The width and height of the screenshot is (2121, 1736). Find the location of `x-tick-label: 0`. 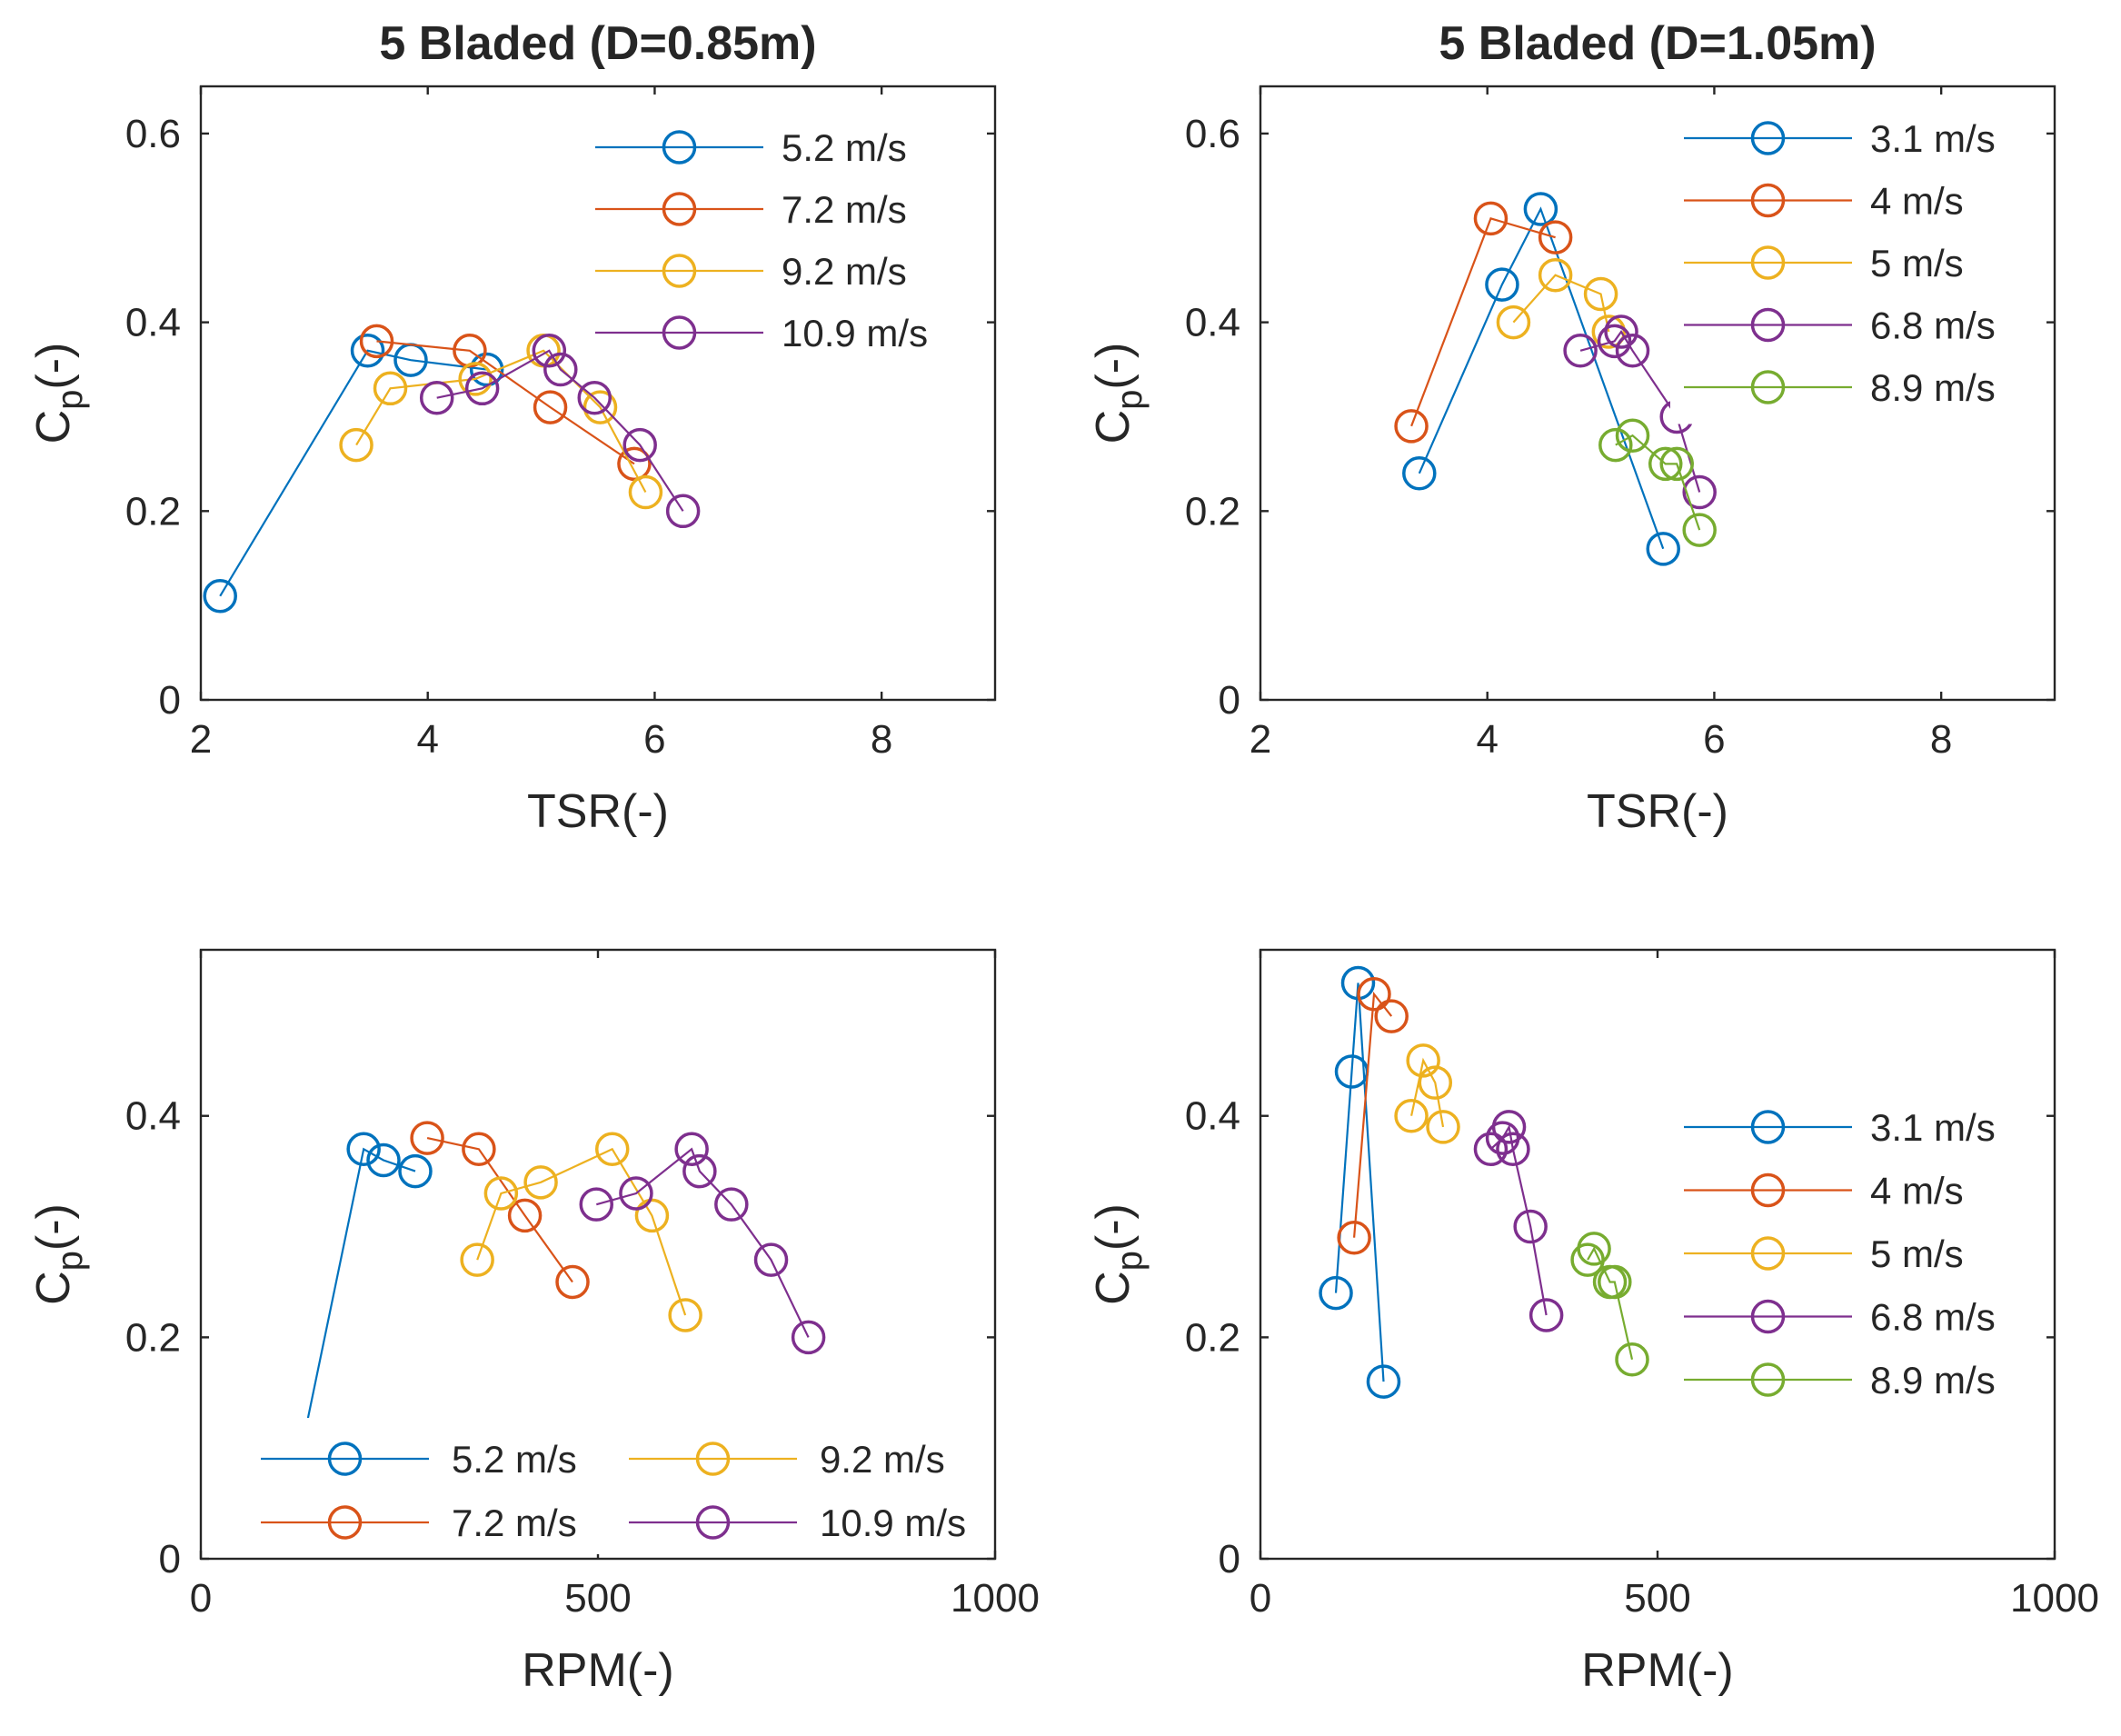

x-tick-label: 0 is located at coordinates (1261, 1598).